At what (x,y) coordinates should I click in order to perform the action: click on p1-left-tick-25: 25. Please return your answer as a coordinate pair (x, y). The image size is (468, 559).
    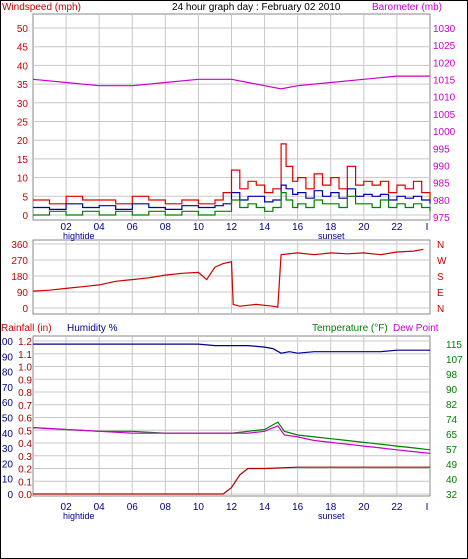
    Looking at the image, I should click on (23, 123).